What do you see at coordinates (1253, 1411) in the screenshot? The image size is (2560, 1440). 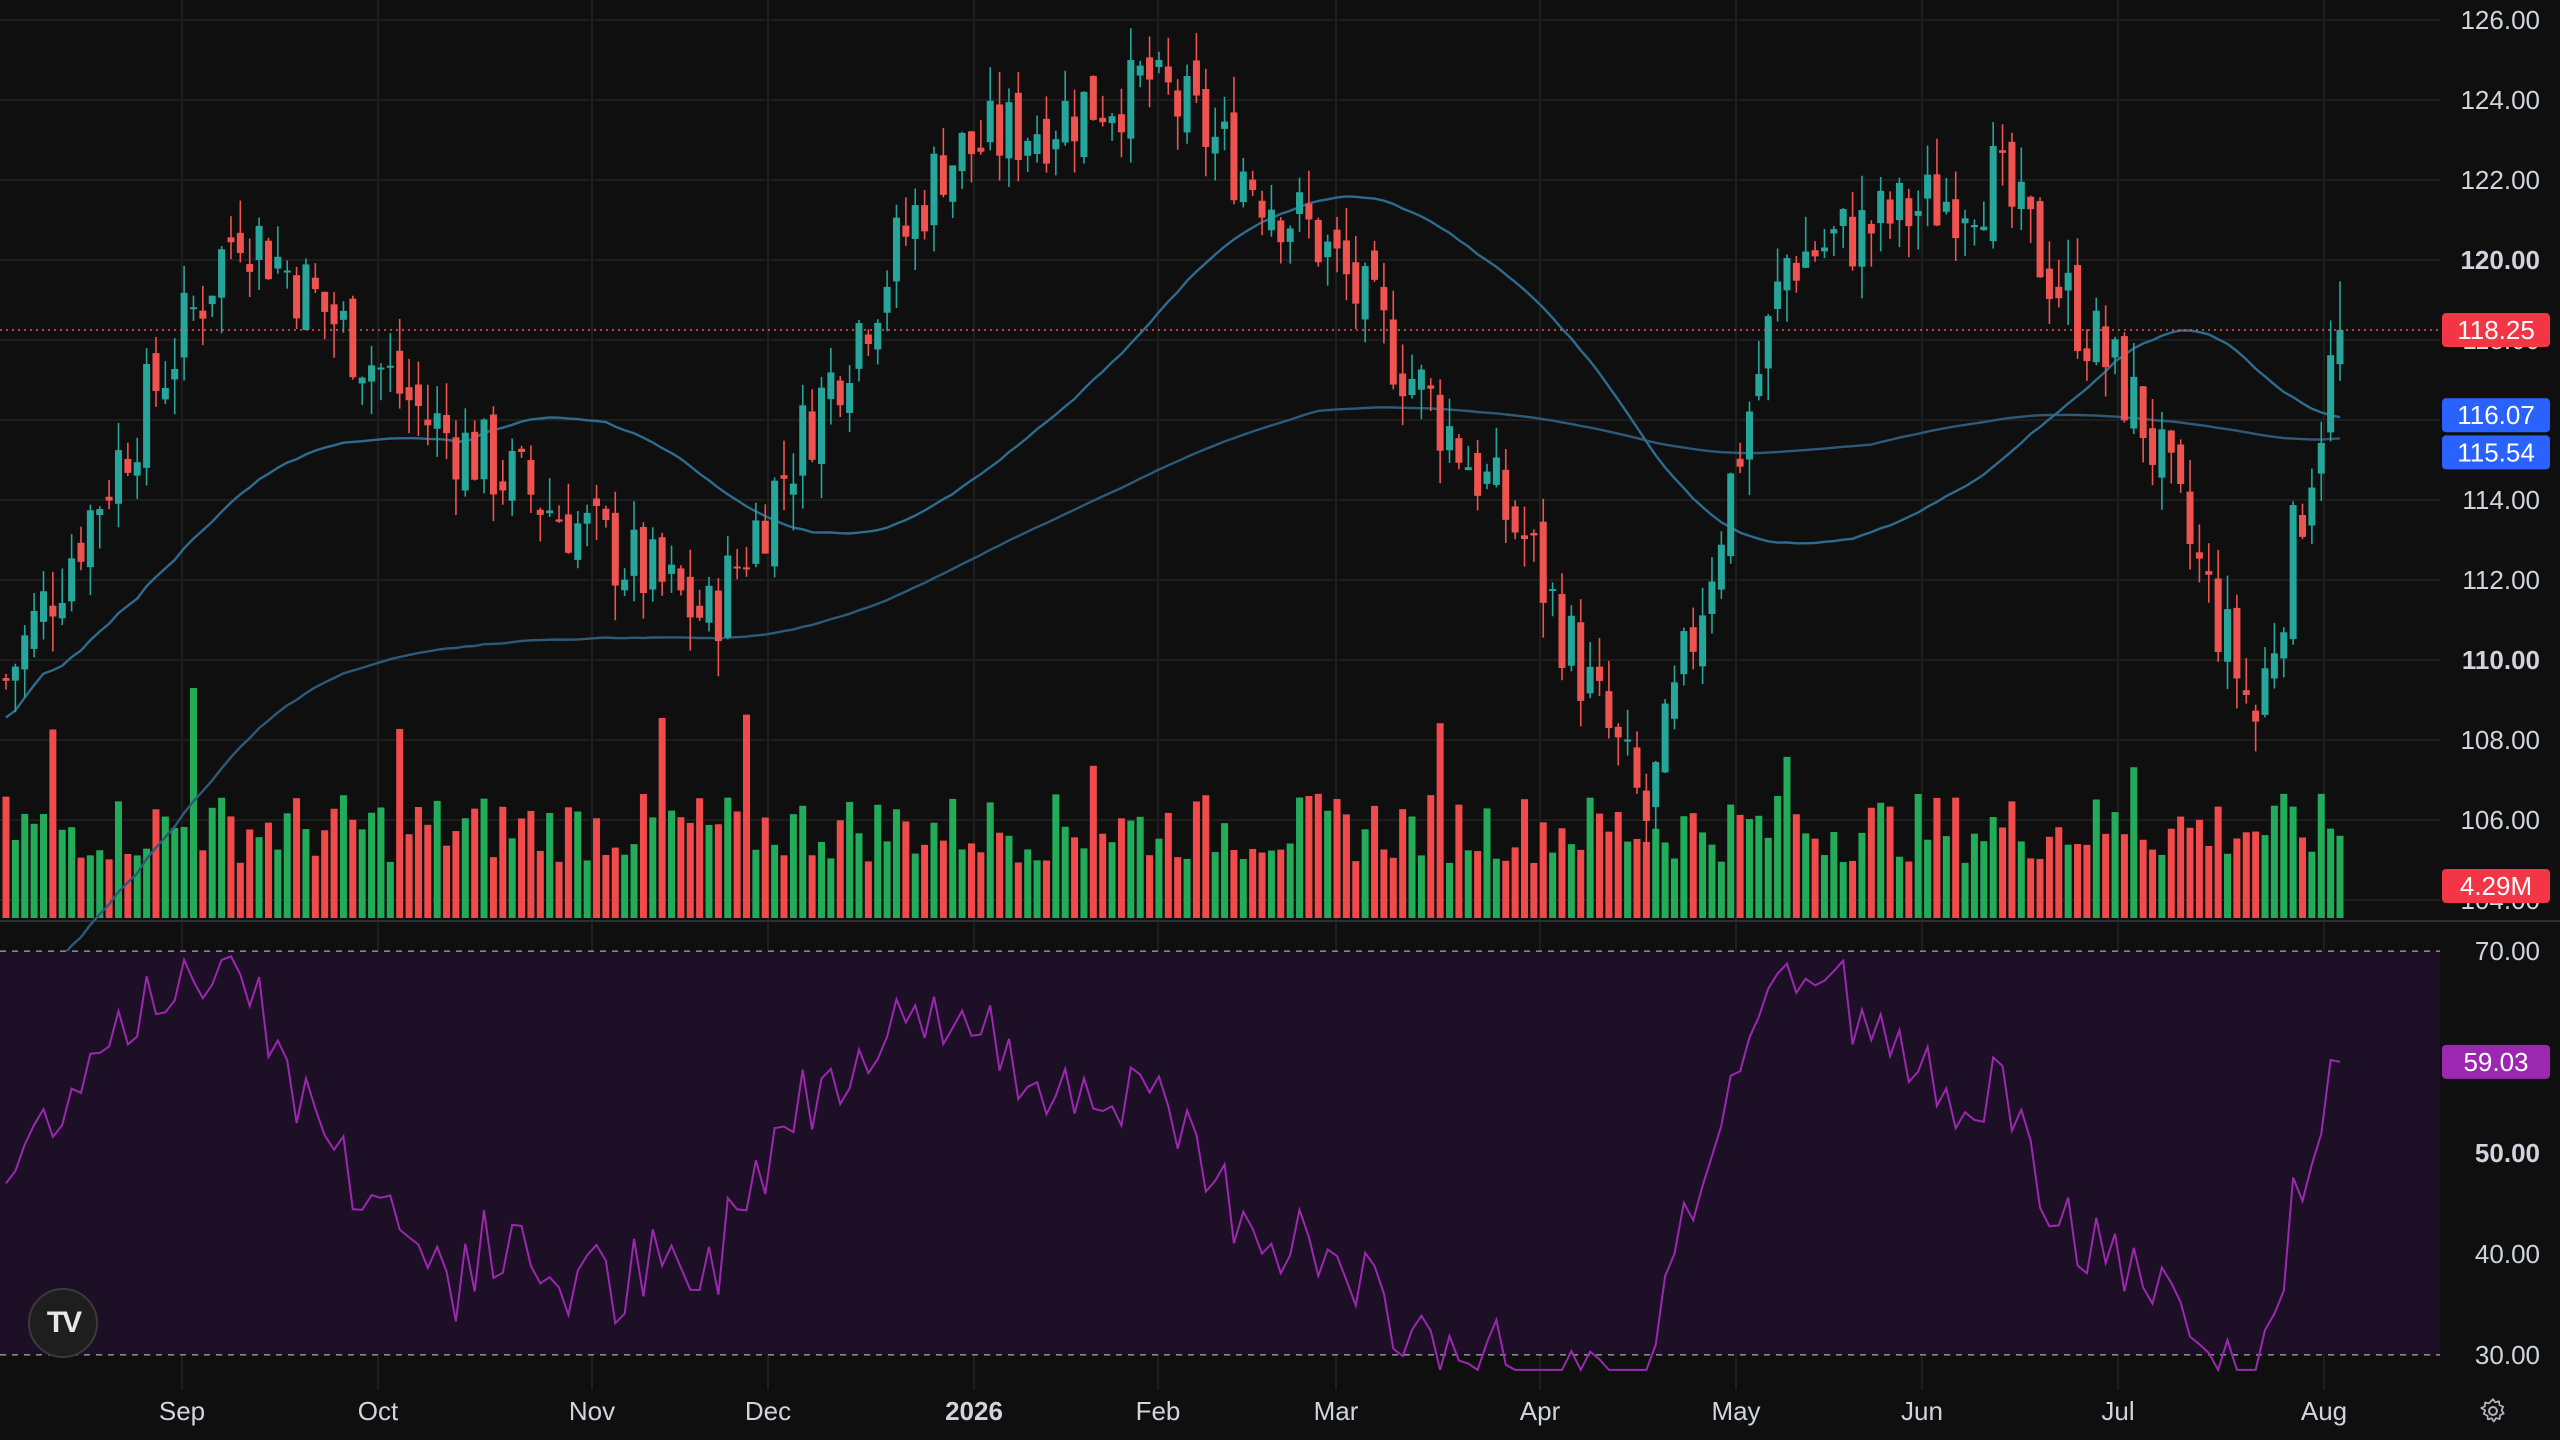 I see `time-axis: Sep Oct Nov Dec 2026 Feb Mar Apr May Jun Jul Aug` at bounding box center [1253, 1411].